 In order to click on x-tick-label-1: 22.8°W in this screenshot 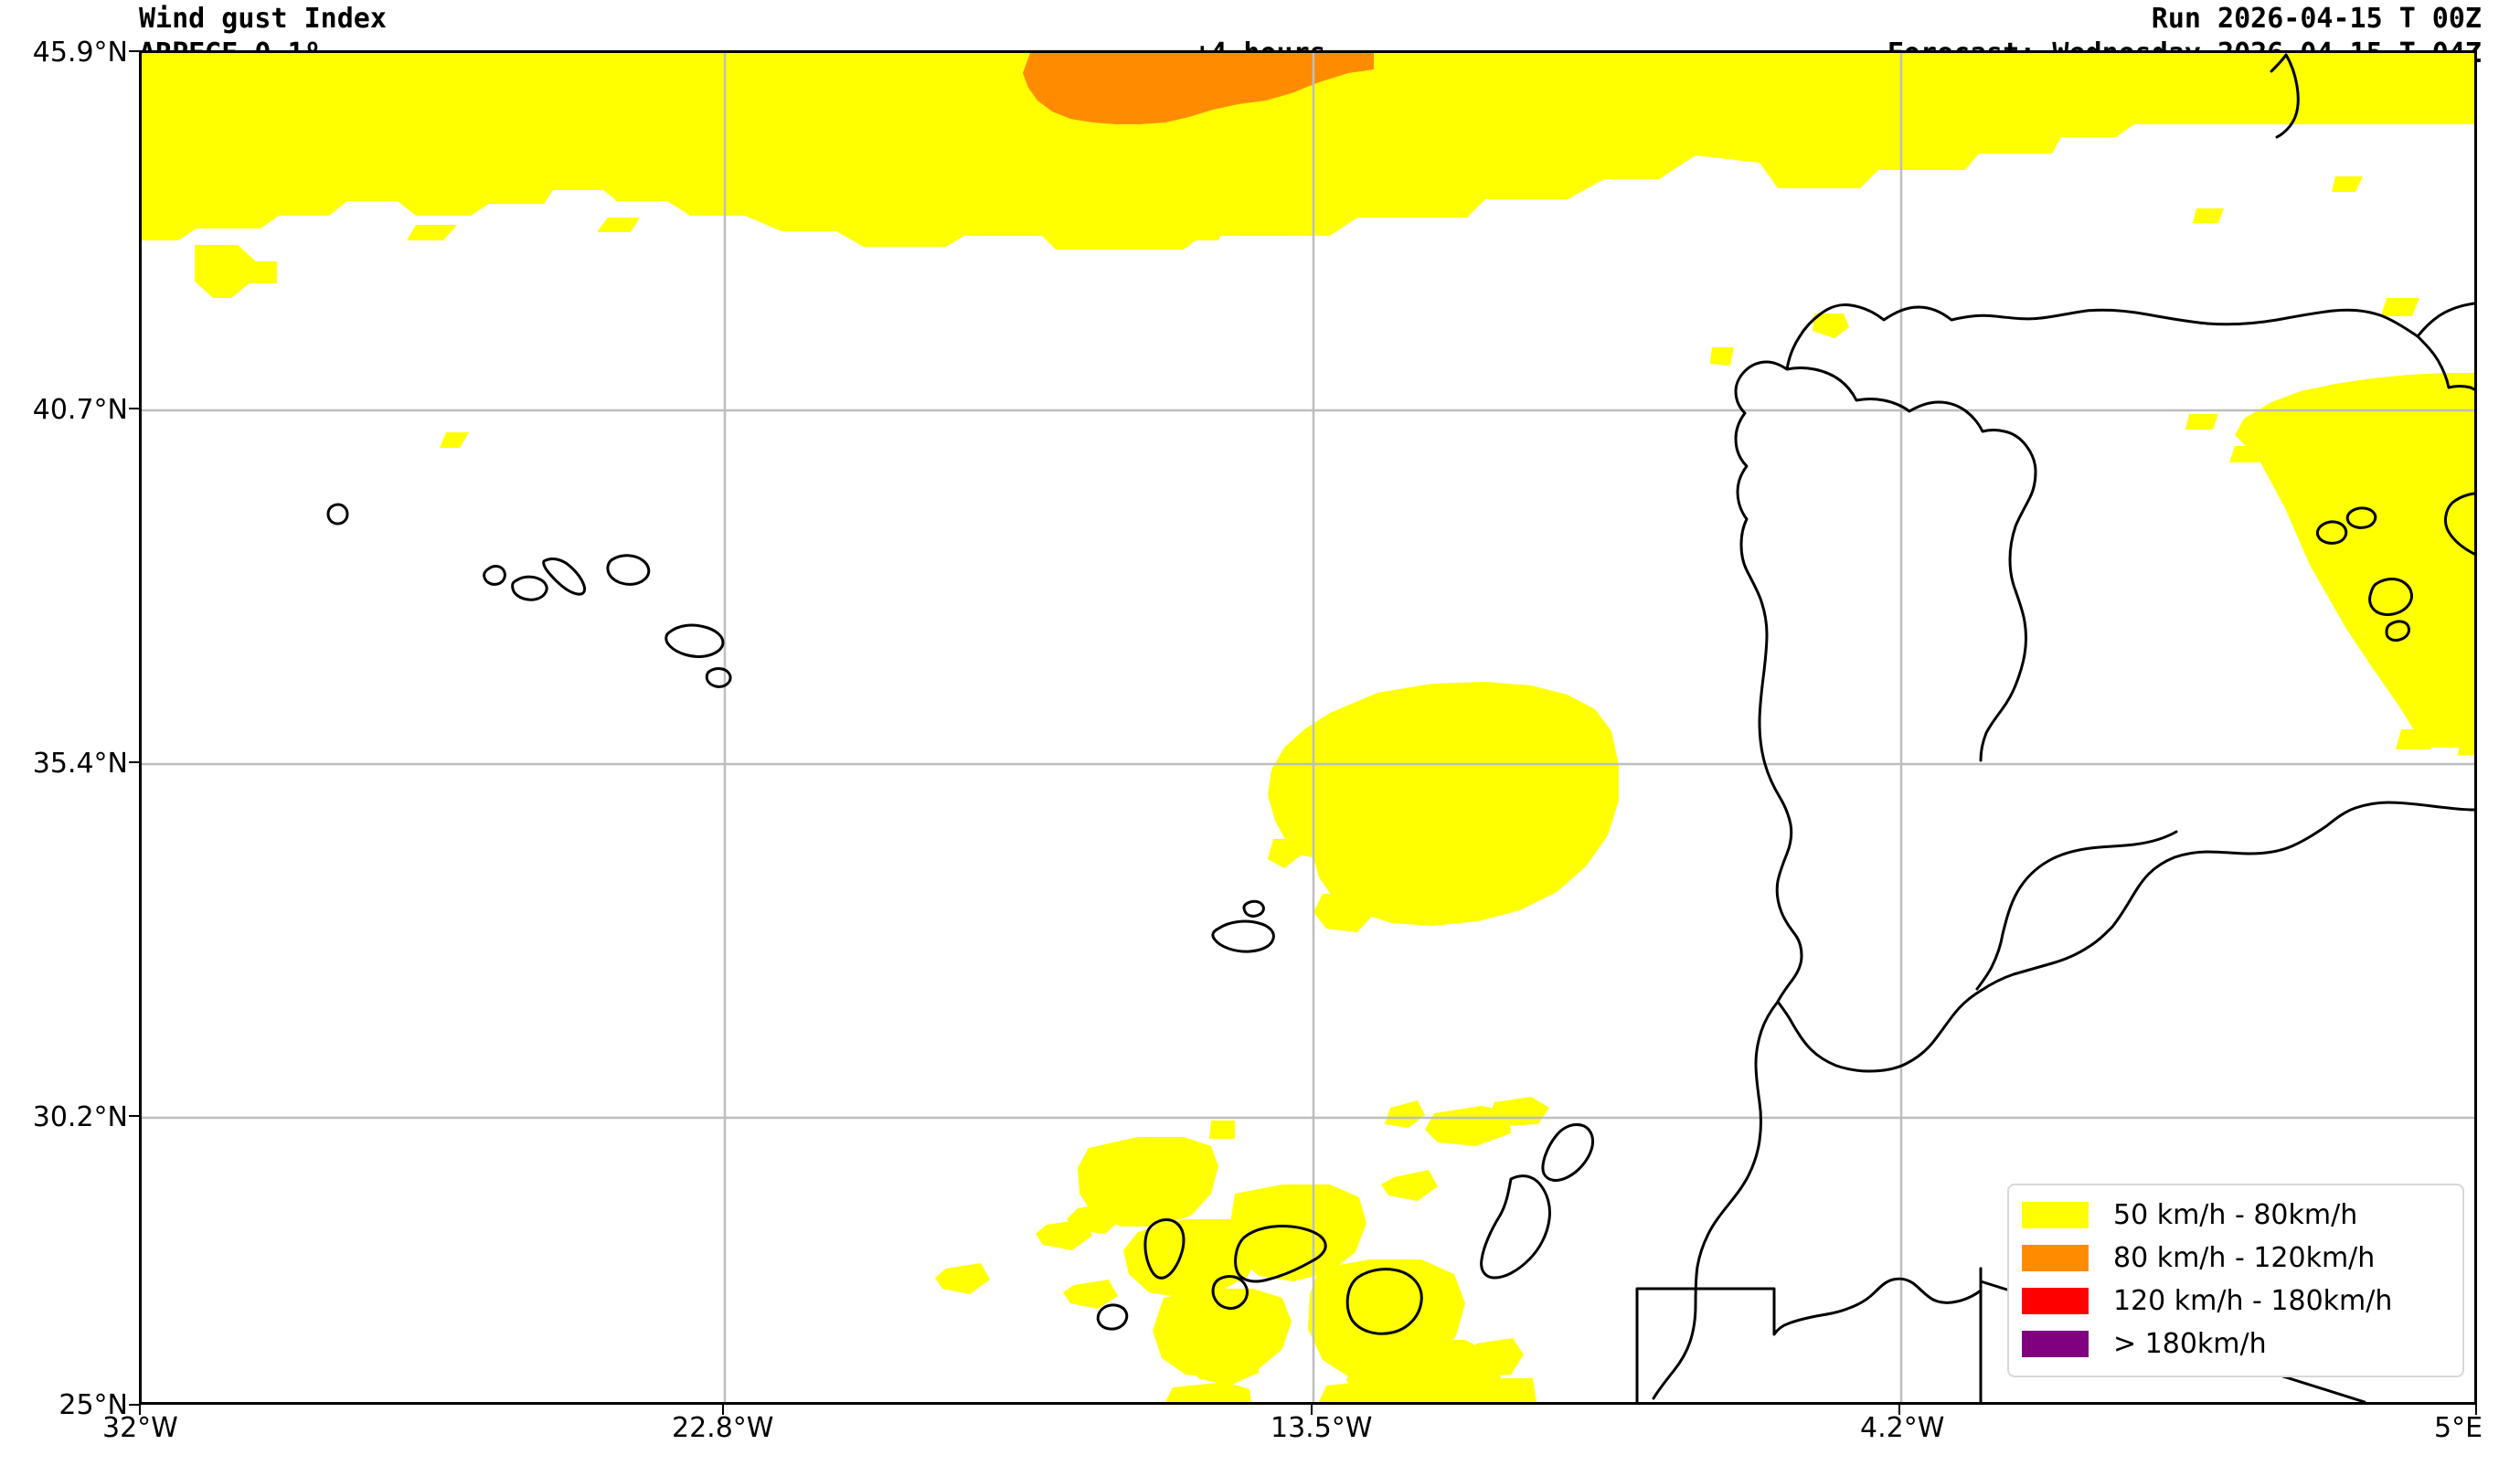, I will do `click(723, 1428)`.